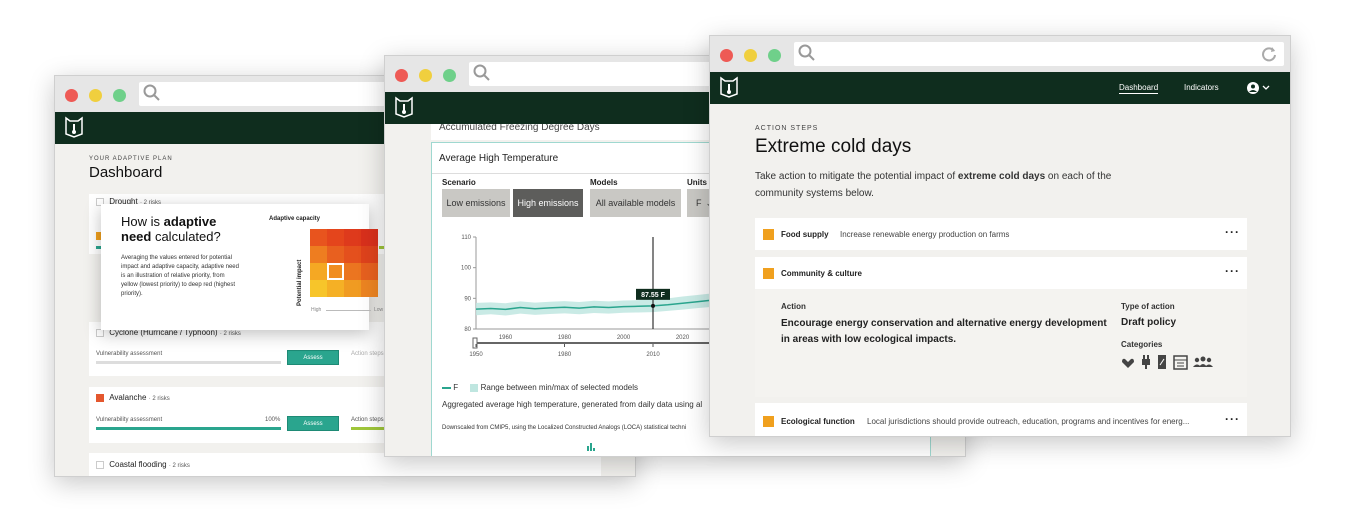 The image size is (1350, 515). I want to click on address-bar, so click(1039, 54).